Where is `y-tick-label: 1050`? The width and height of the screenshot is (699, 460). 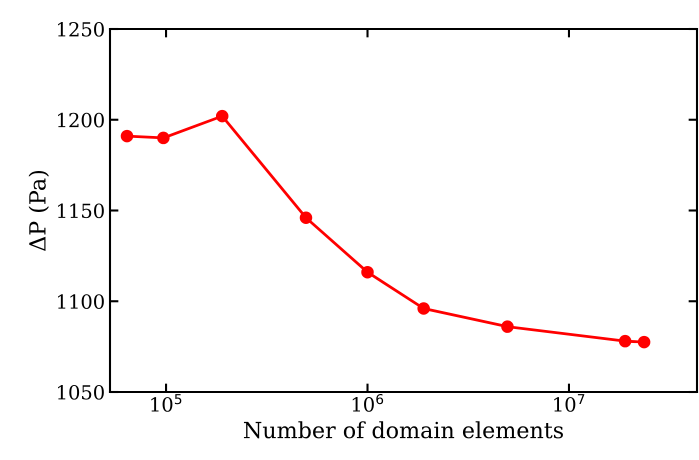
y-tick-label: 1050 is located at coordinates (81, 392).